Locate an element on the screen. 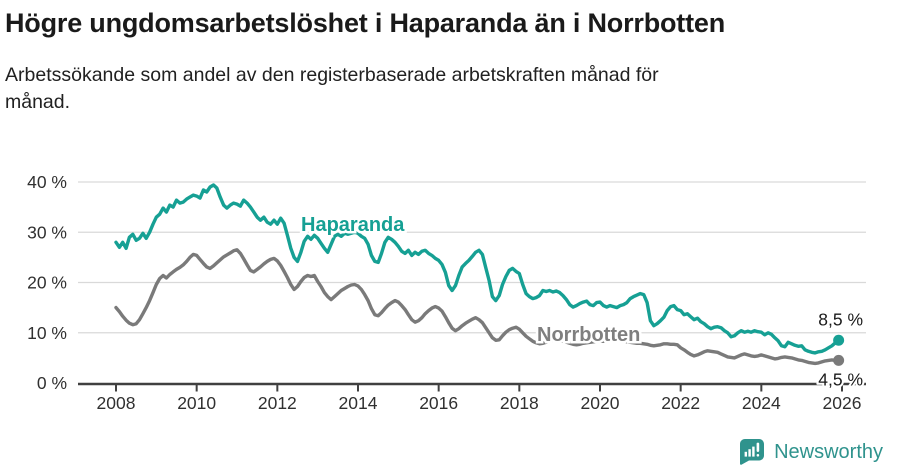  norrbotten-end-dot is located at coordinates (839, 360).